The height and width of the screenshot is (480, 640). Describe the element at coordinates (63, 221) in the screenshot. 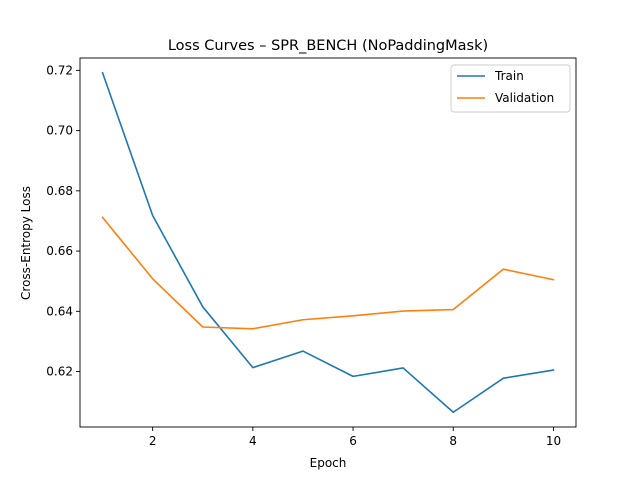

I see `y-axis-ticks: 0.62 0.64 0.66 0.68 0.70 0.72` at that location.